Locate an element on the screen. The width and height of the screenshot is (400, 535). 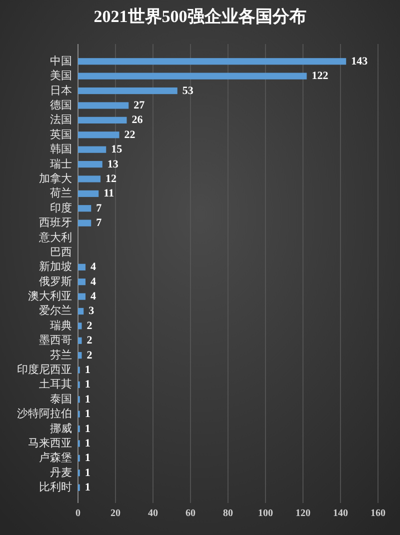
y-tick-label: 日本 is located at coordinates (61, 90).